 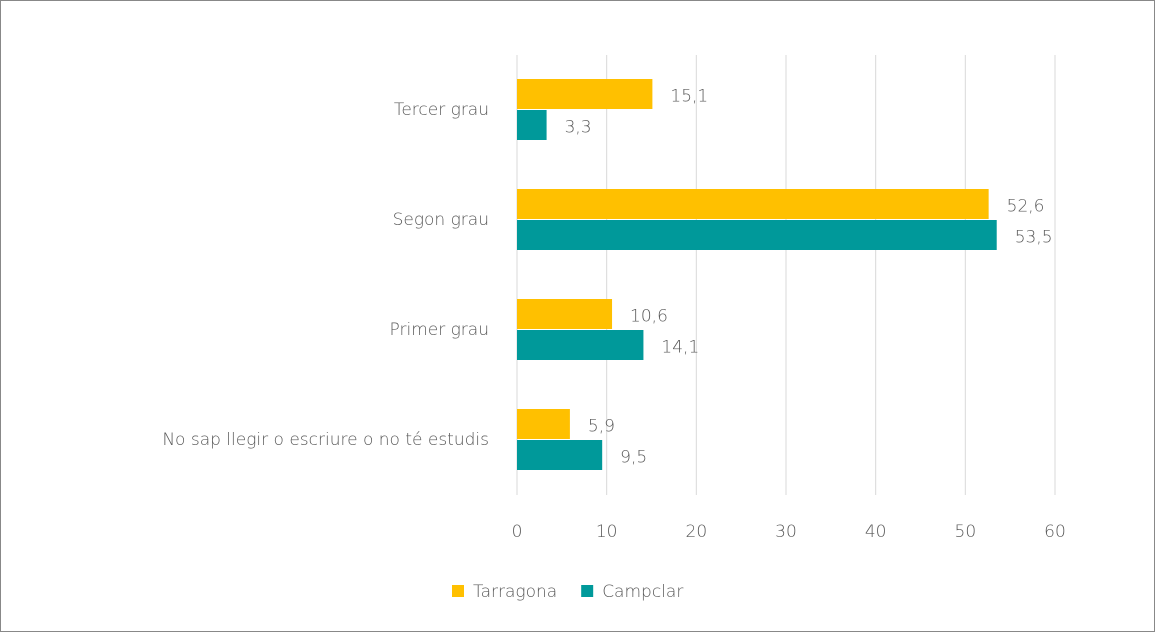 I want to click on y-tick-label: Segon grau, so click(x=441, y=220).